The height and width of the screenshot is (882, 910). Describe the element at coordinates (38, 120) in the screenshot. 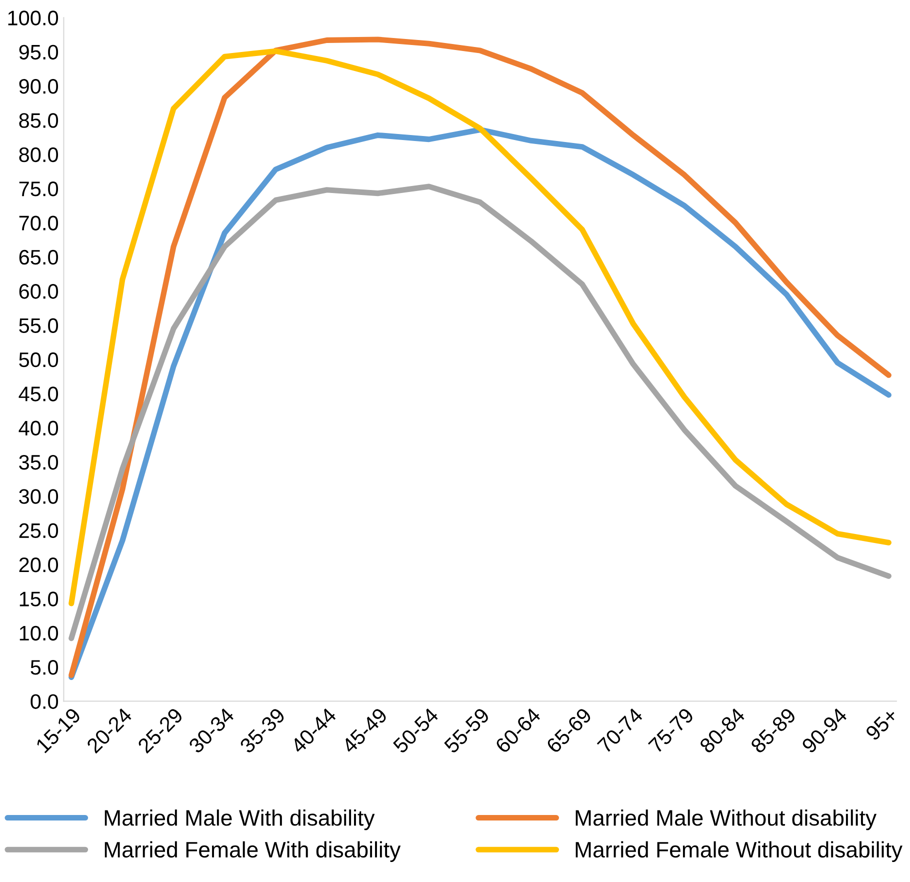

I see `y-tick-label: 85.0` at that location.